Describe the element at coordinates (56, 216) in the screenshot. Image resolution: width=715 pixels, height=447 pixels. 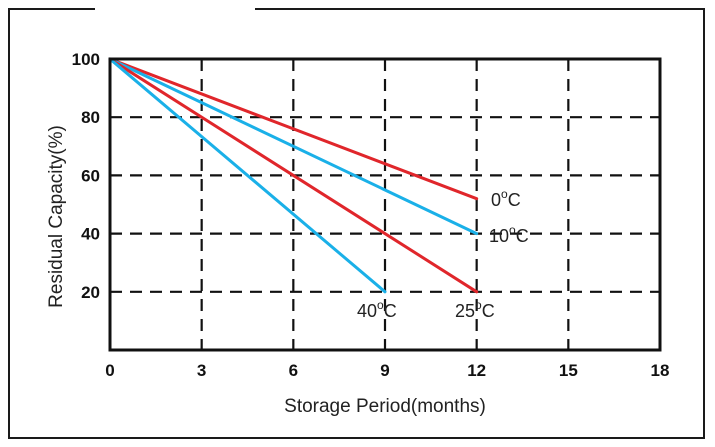
I see `y-axis-title: Residual Capacity(%)` at that location.